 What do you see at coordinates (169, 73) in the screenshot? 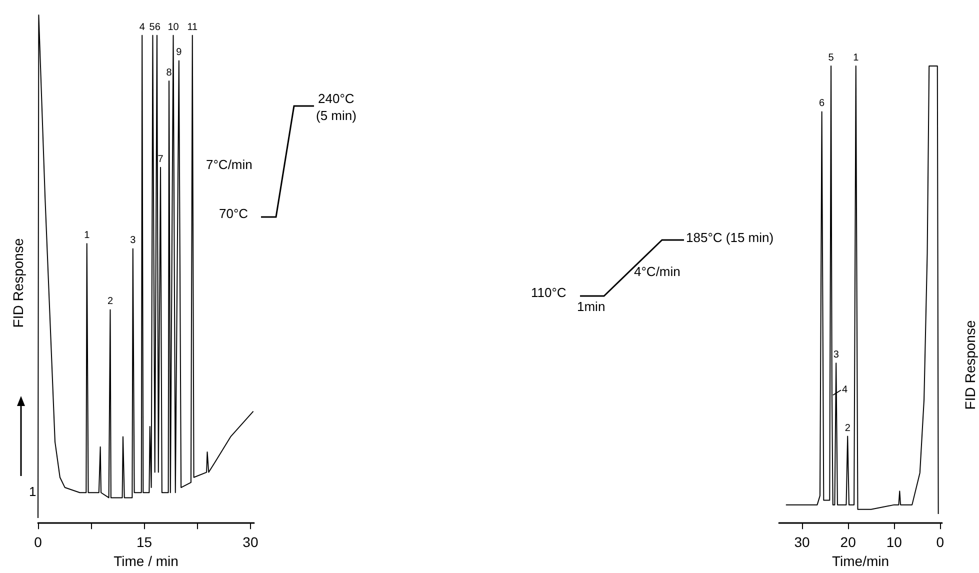
I see `annotation: 8` at bounding box center [169, 73].